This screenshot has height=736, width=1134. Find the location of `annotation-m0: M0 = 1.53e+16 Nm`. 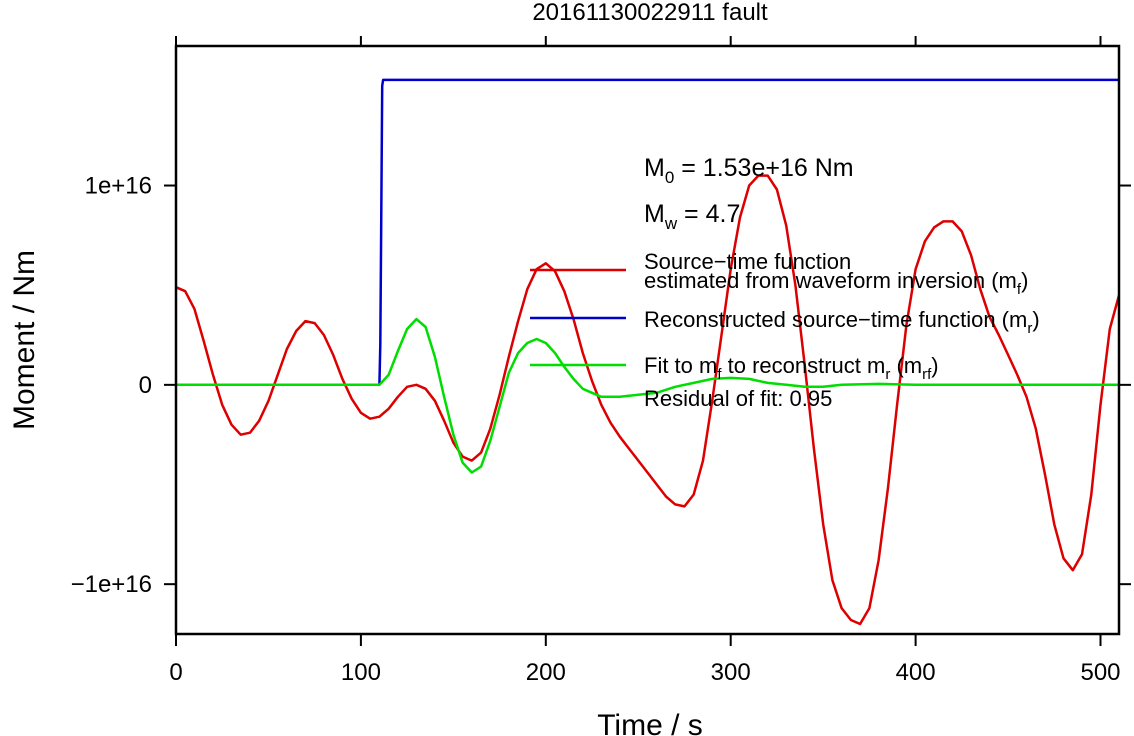

annotation-m0: M0 = 1.53e+16 Nm is located at coordinates (749, 170).